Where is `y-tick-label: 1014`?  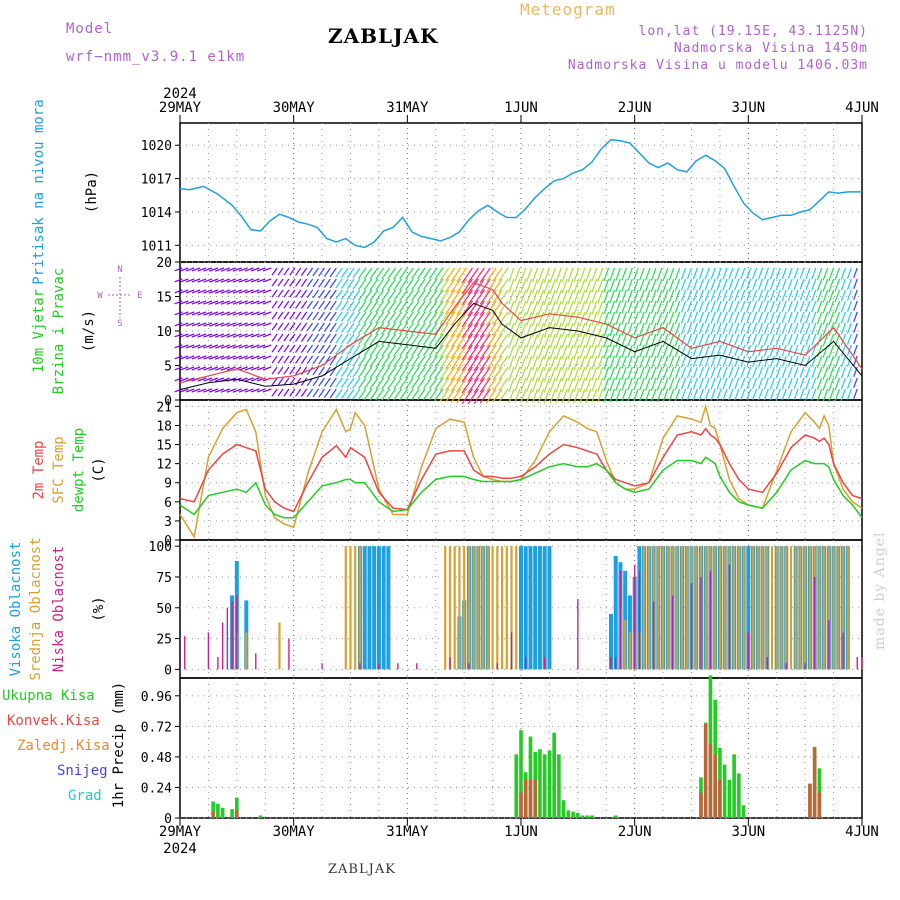 y-tick-label: 1014 is located at coordinates (156, 213).